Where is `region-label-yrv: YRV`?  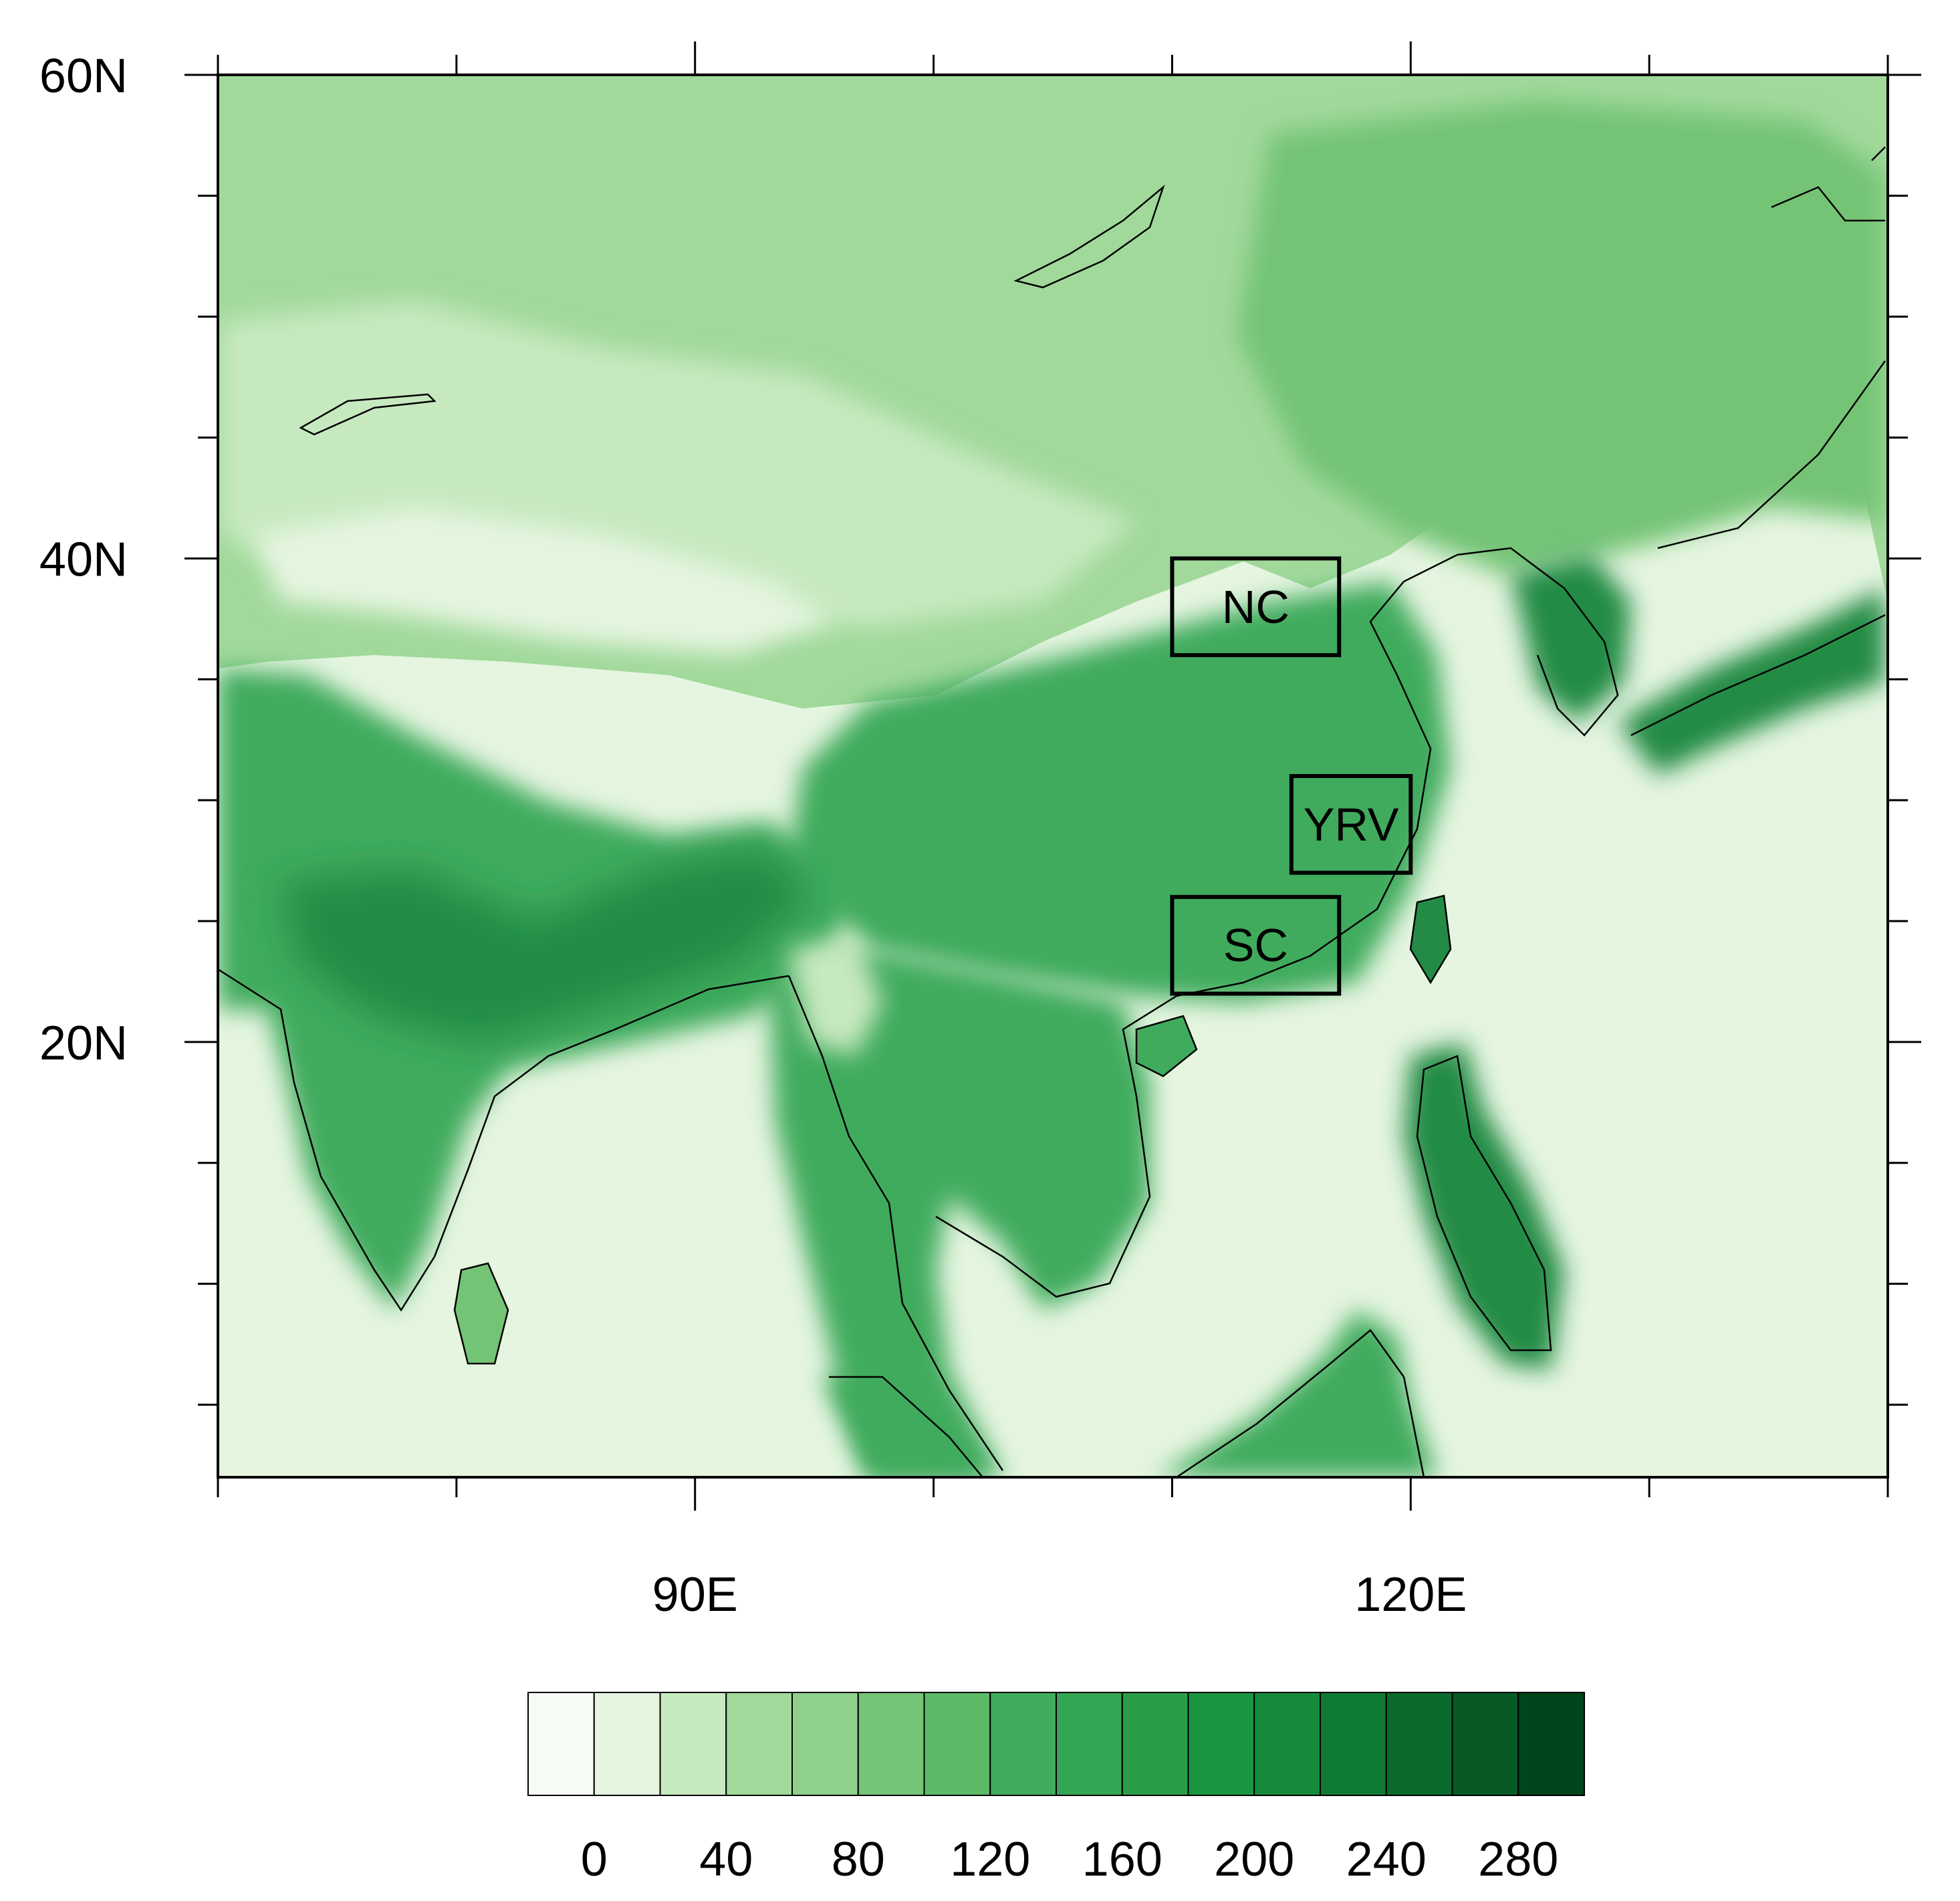
region-label-yrv: YRV is located at coordinates (1351, 824).